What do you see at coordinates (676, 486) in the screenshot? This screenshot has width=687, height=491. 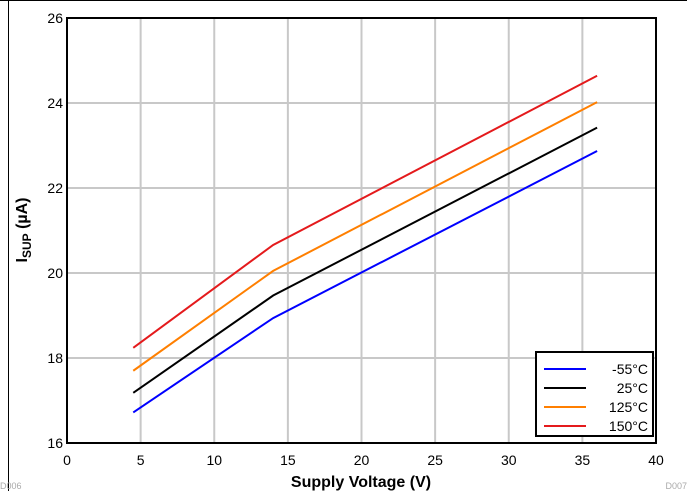 I see `corner-code-right: D007` at bounding box center [676, 486].